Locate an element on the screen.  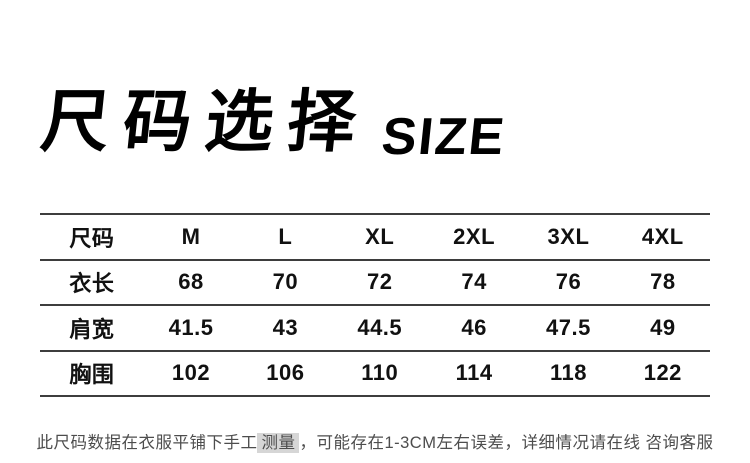
page-title-chinese: 尺码选择 is located at coordinates (205, 122).